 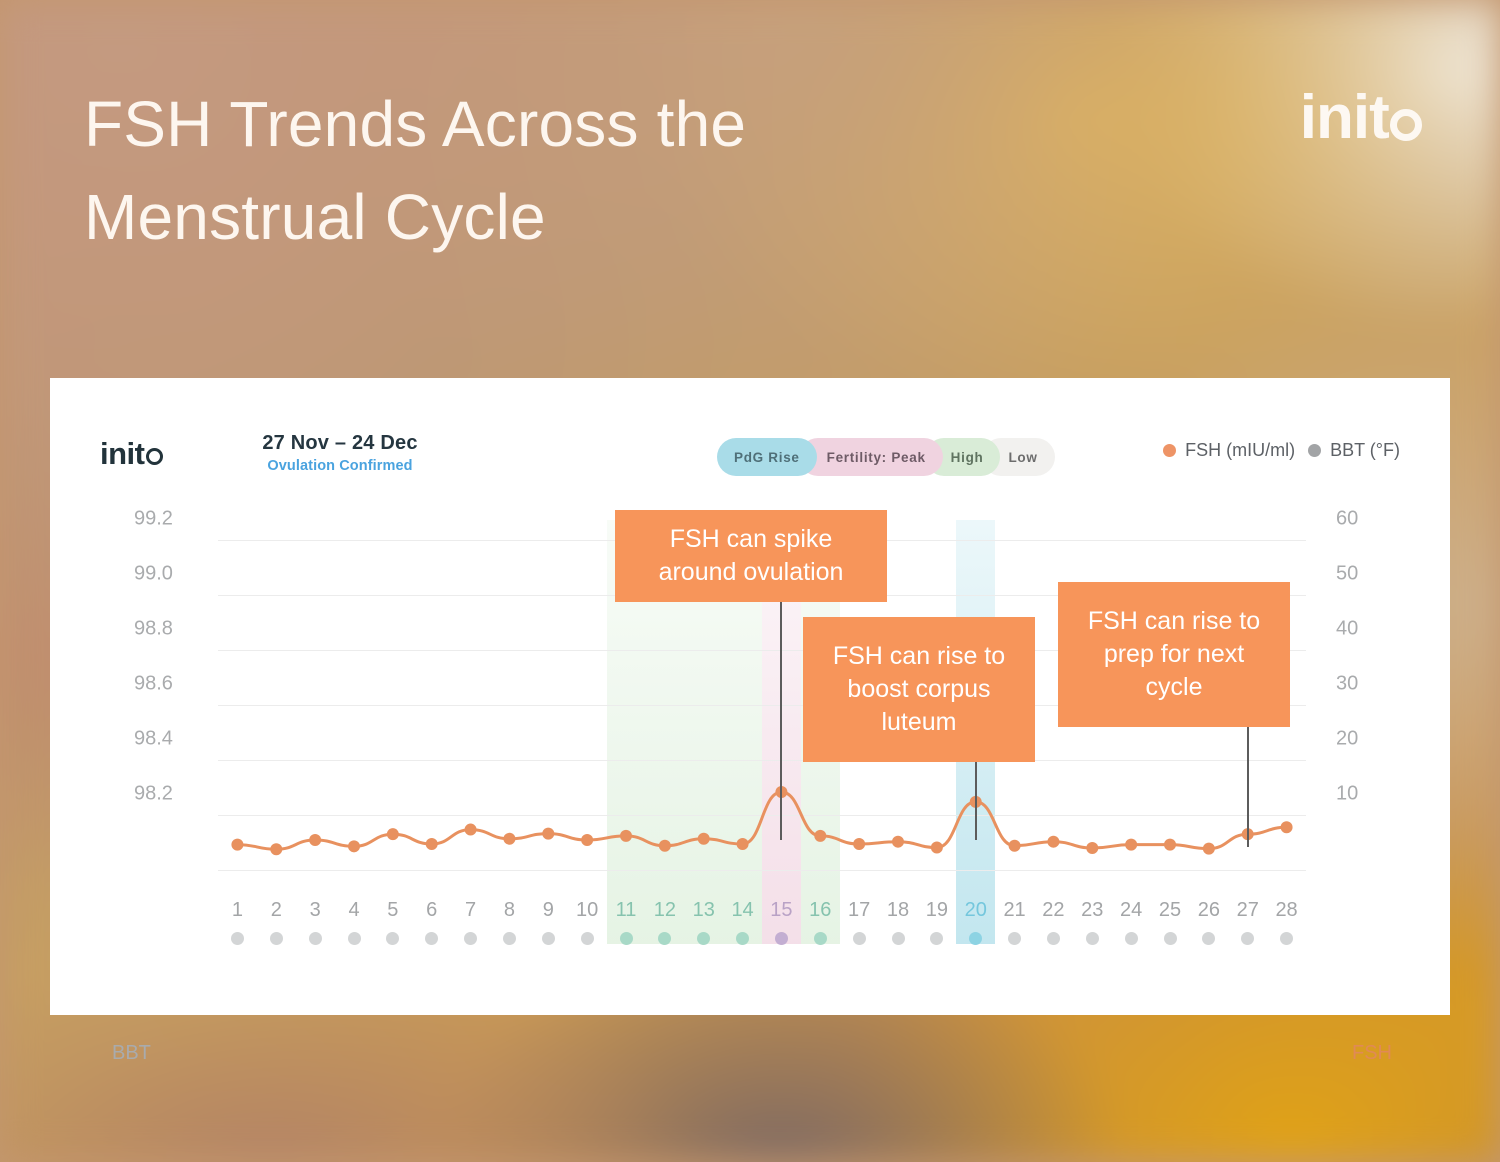 I want to click on x-axis-day-22: 22, so click(x=1053, y=922).